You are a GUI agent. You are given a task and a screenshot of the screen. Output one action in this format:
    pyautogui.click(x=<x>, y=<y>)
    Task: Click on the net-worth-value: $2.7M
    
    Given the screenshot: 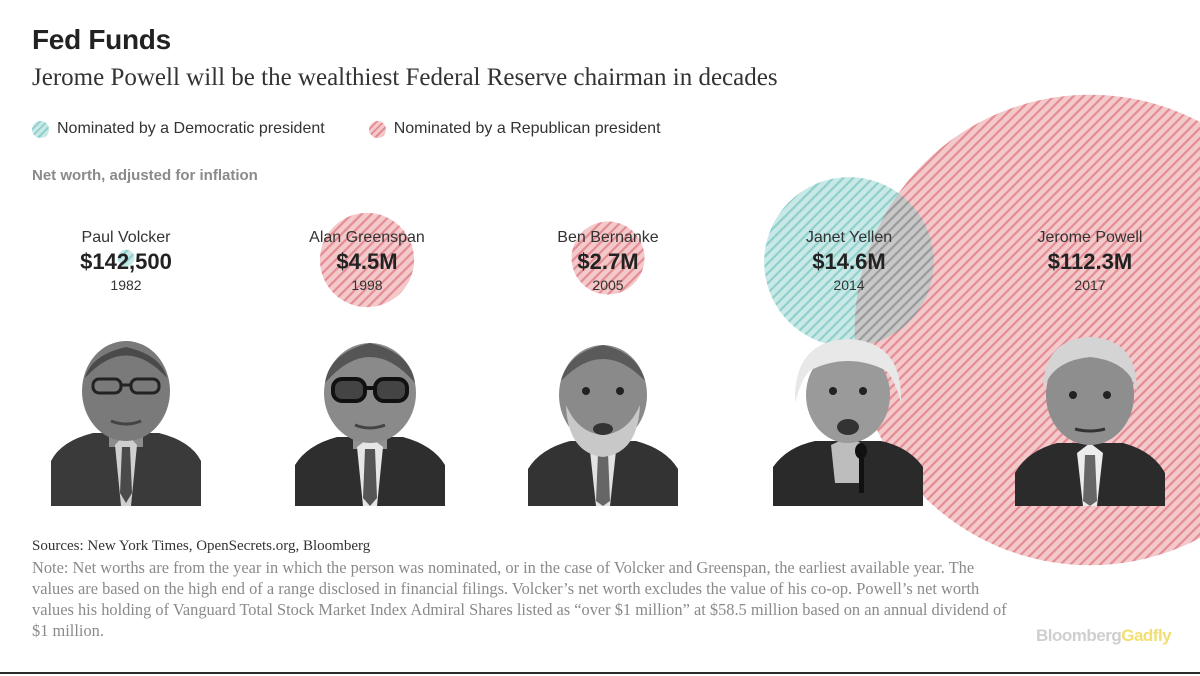 What is the action you would take?
    pyautogui.click(x=608, y=261)
    